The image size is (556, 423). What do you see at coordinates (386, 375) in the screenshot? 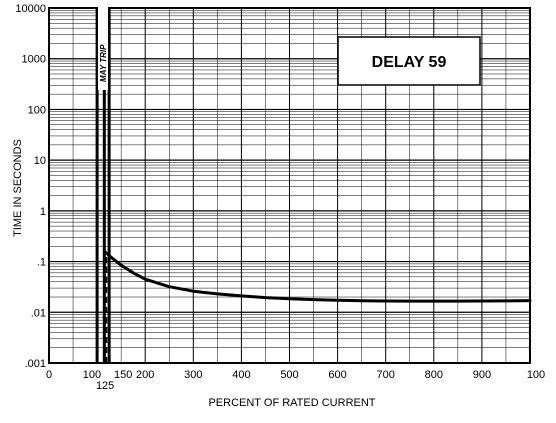
I see `x-tick-label: 700` at bounding box center [386, 375].